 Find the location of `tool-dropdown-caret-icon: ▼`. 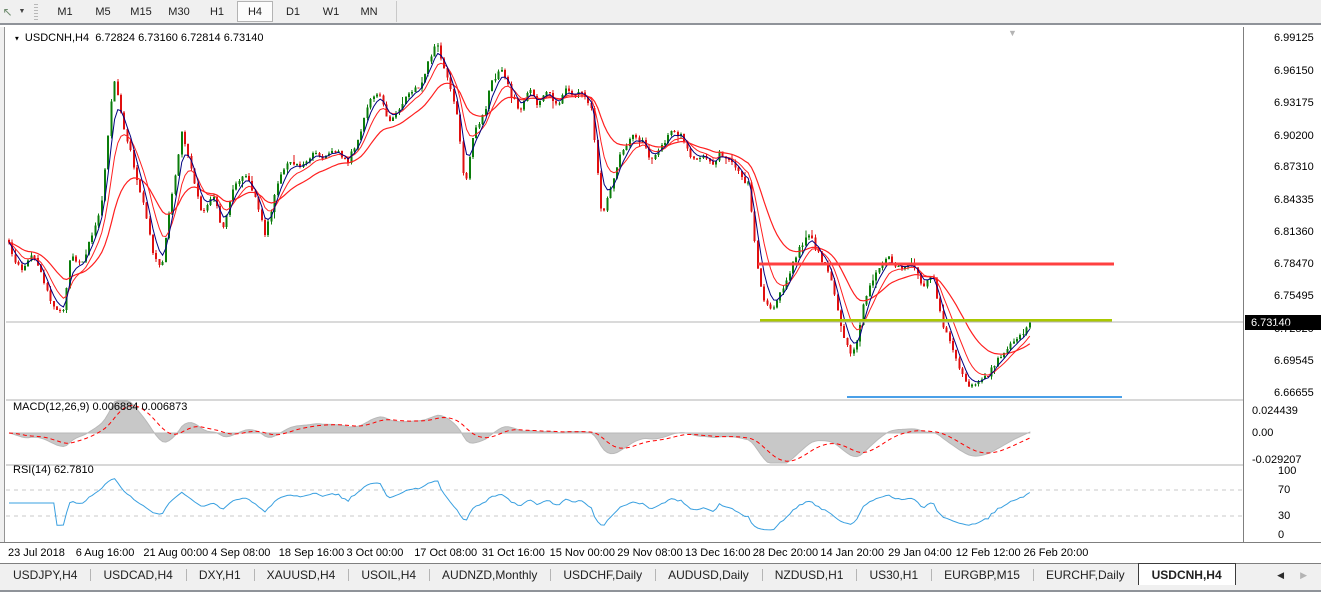

tool-dropdown-caret-icon: ▼ is located at coordinates (22, 11).